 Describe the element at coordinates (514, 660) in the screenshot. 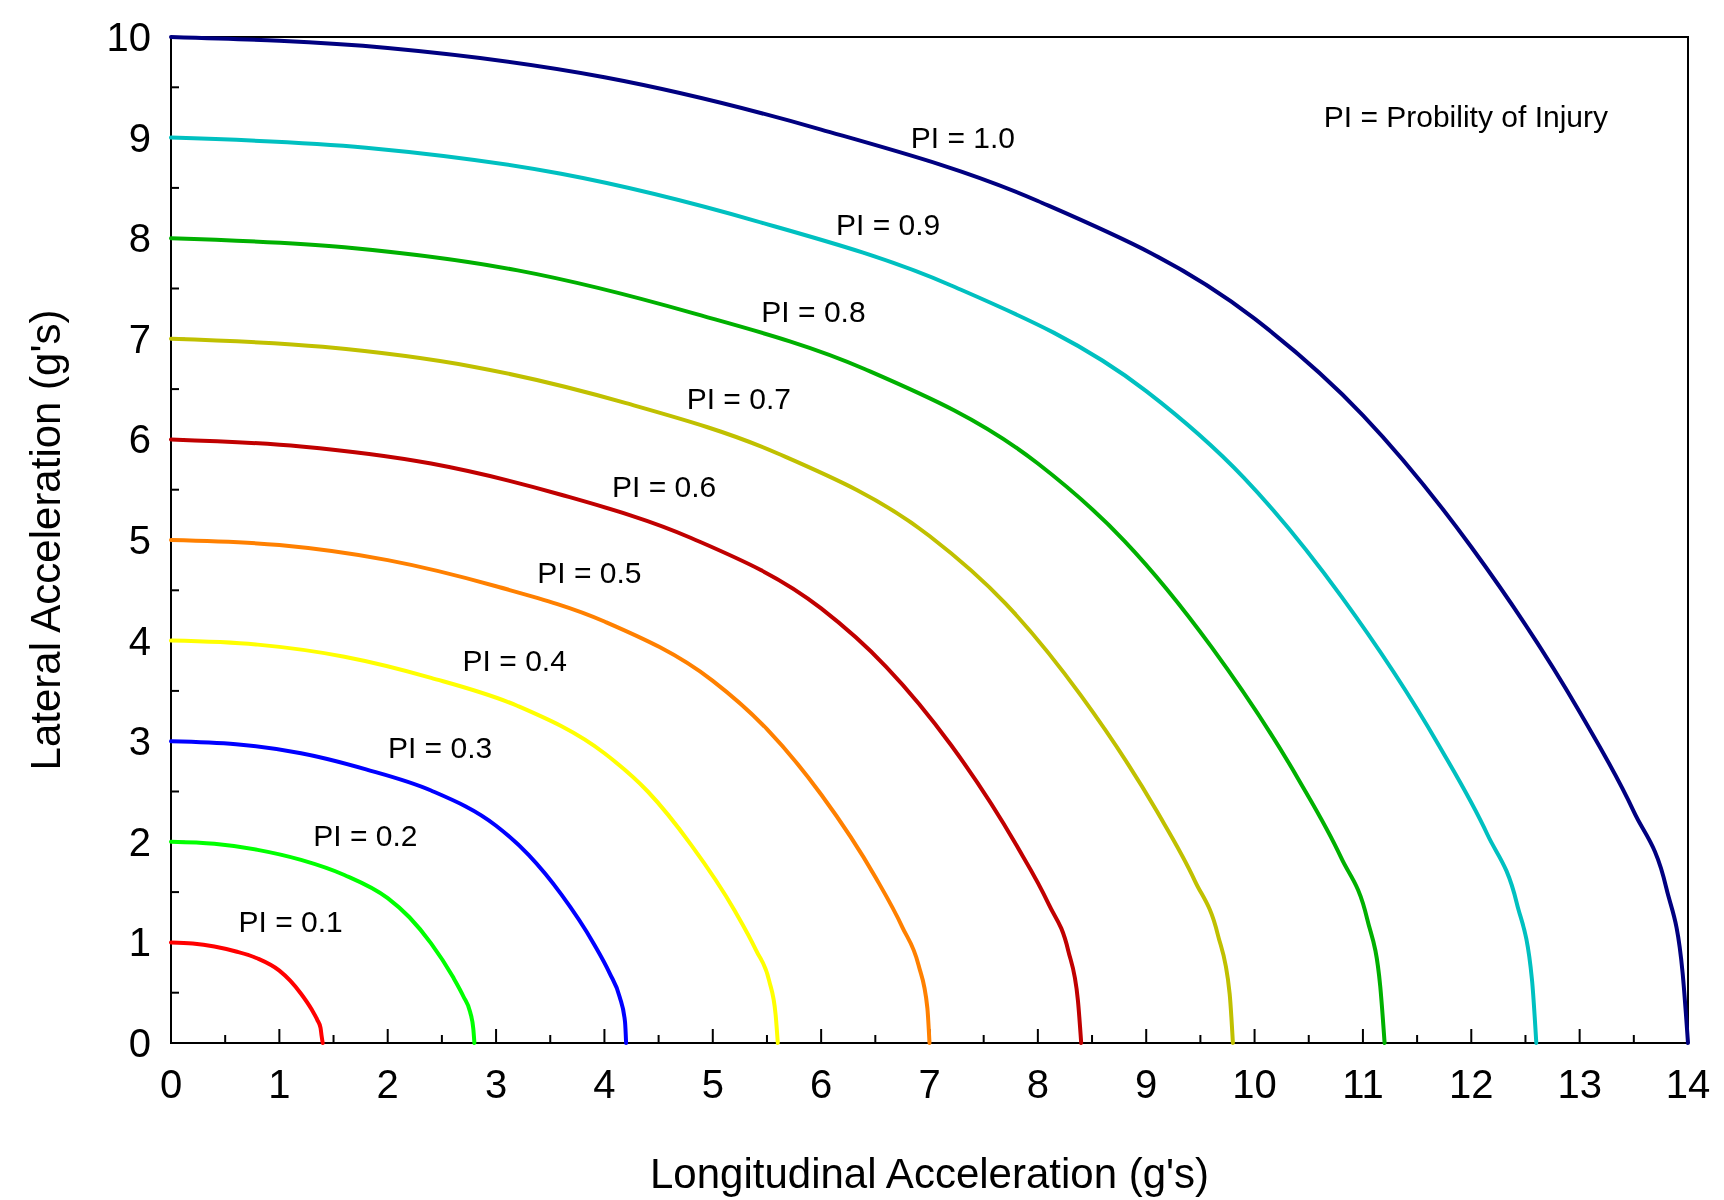

I see `series-label: PI = 0.4` at that location.